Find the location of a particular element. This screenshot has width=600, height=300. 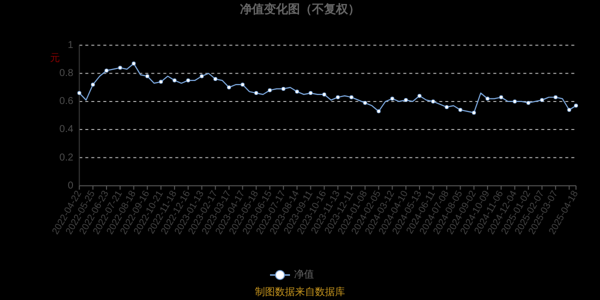

y-tick-label: 0.6 is located at coordinates (66, 102).